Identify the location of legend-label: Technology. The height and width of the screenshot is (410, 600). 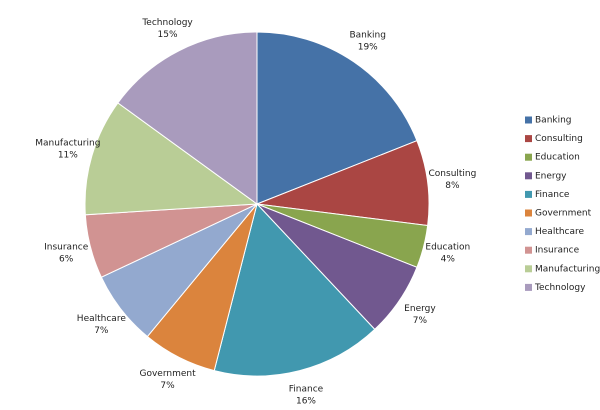
(560, 288).